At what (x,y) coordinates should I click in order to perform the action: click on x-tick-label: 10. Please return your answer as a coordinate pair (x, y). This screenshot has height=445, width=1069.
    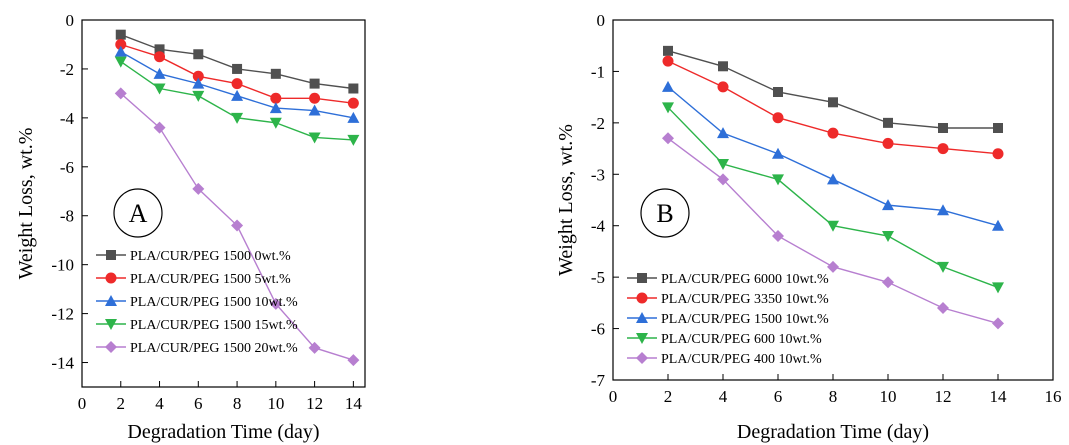
    Looking at the image, I should click on (275, 403).